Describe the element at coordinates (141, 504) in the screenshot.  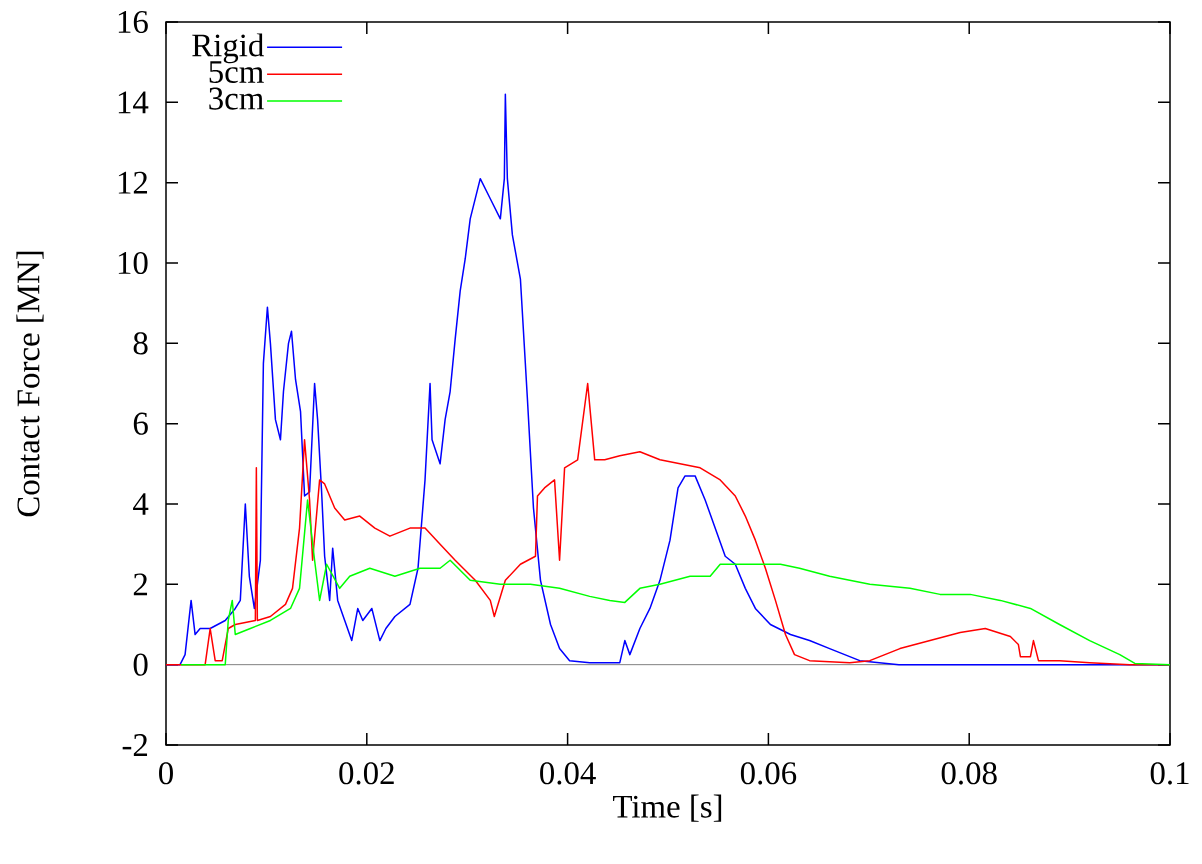
I see `y-tick-label: 4` at that location.